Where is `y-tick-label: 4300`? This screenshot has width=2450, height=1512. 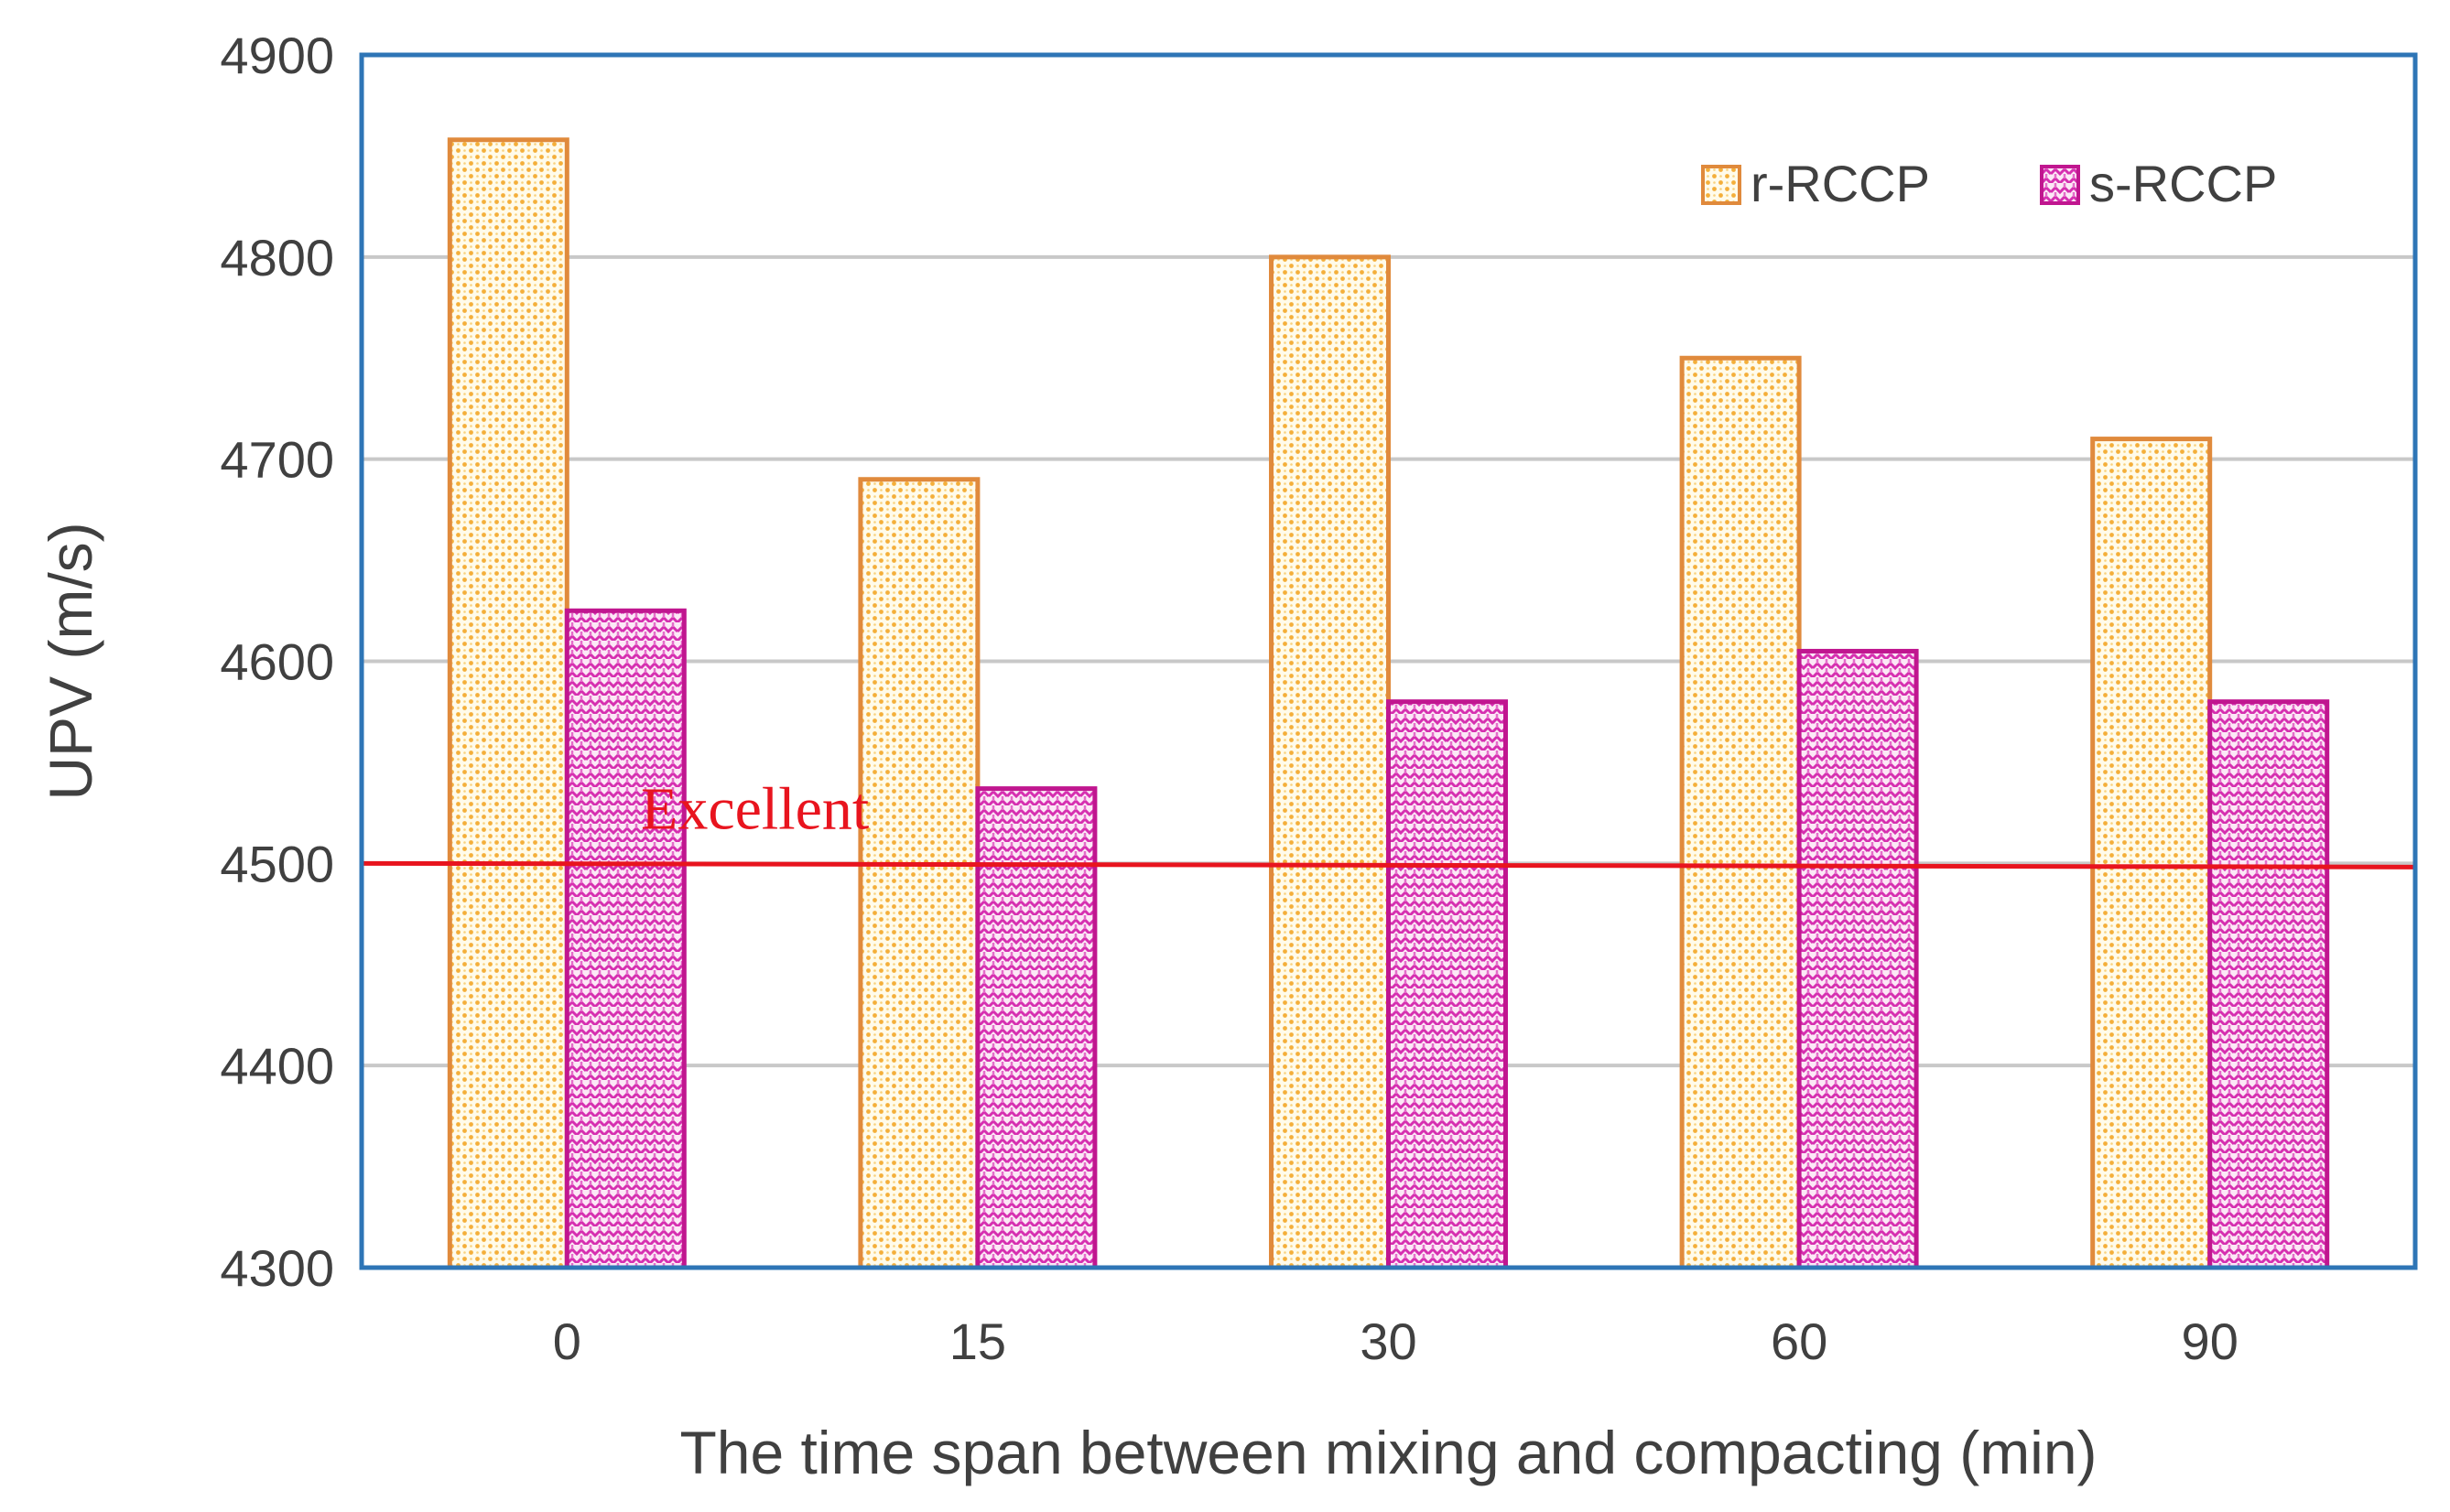
y-tick-label: 4300 is located at coordinates (277, 1268).